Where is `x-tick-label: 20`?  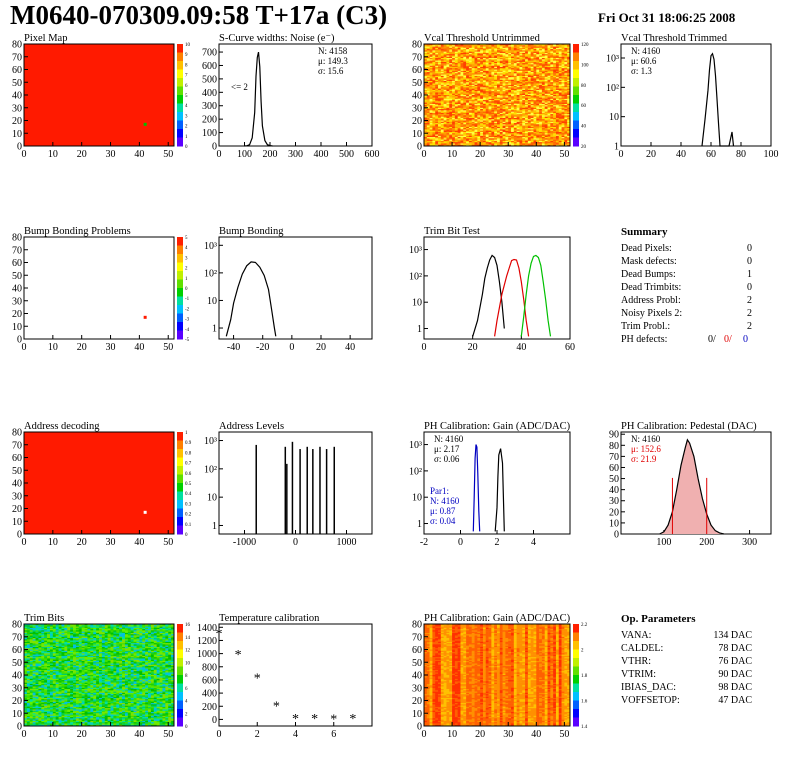 x-tick-label: 20 is located at coordinates (82, 154).